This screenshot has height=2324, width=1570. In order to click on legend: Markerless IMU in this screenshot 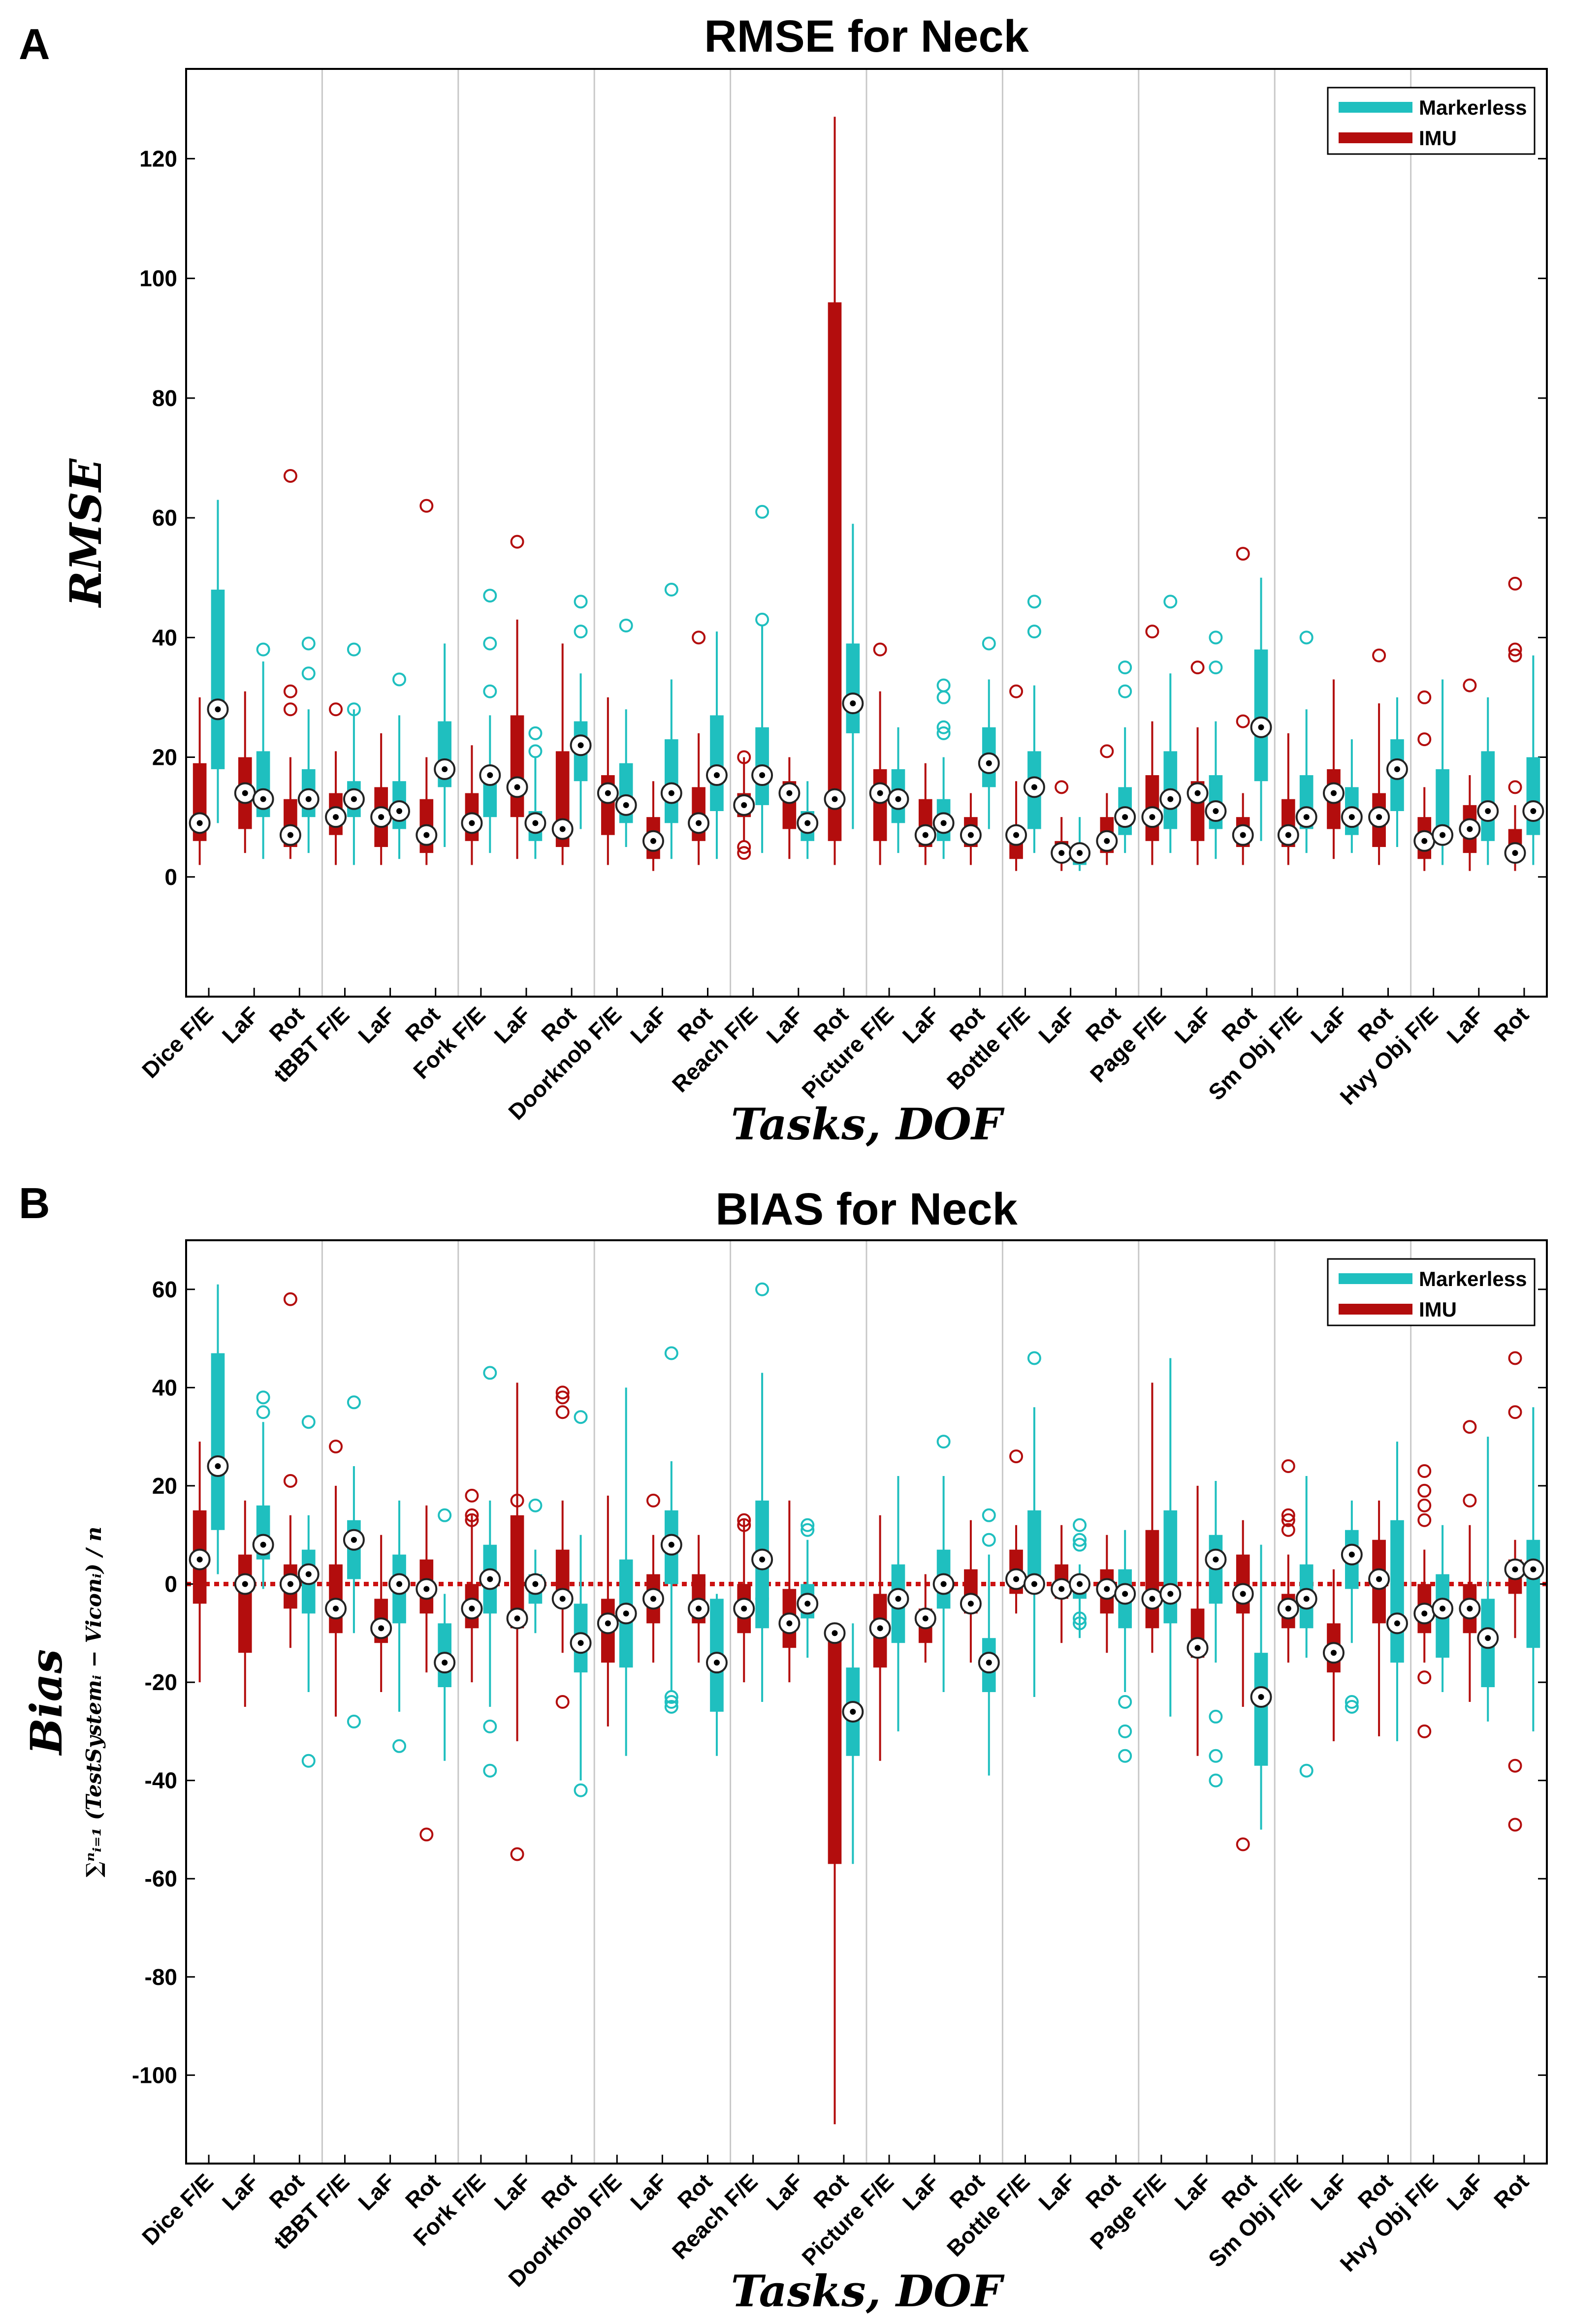, I will do `click(1432, 121)`.